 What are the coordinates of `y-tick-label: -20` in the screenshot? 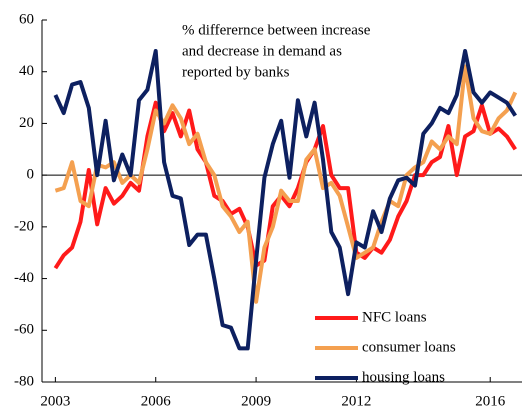 It's located at (24, 226).